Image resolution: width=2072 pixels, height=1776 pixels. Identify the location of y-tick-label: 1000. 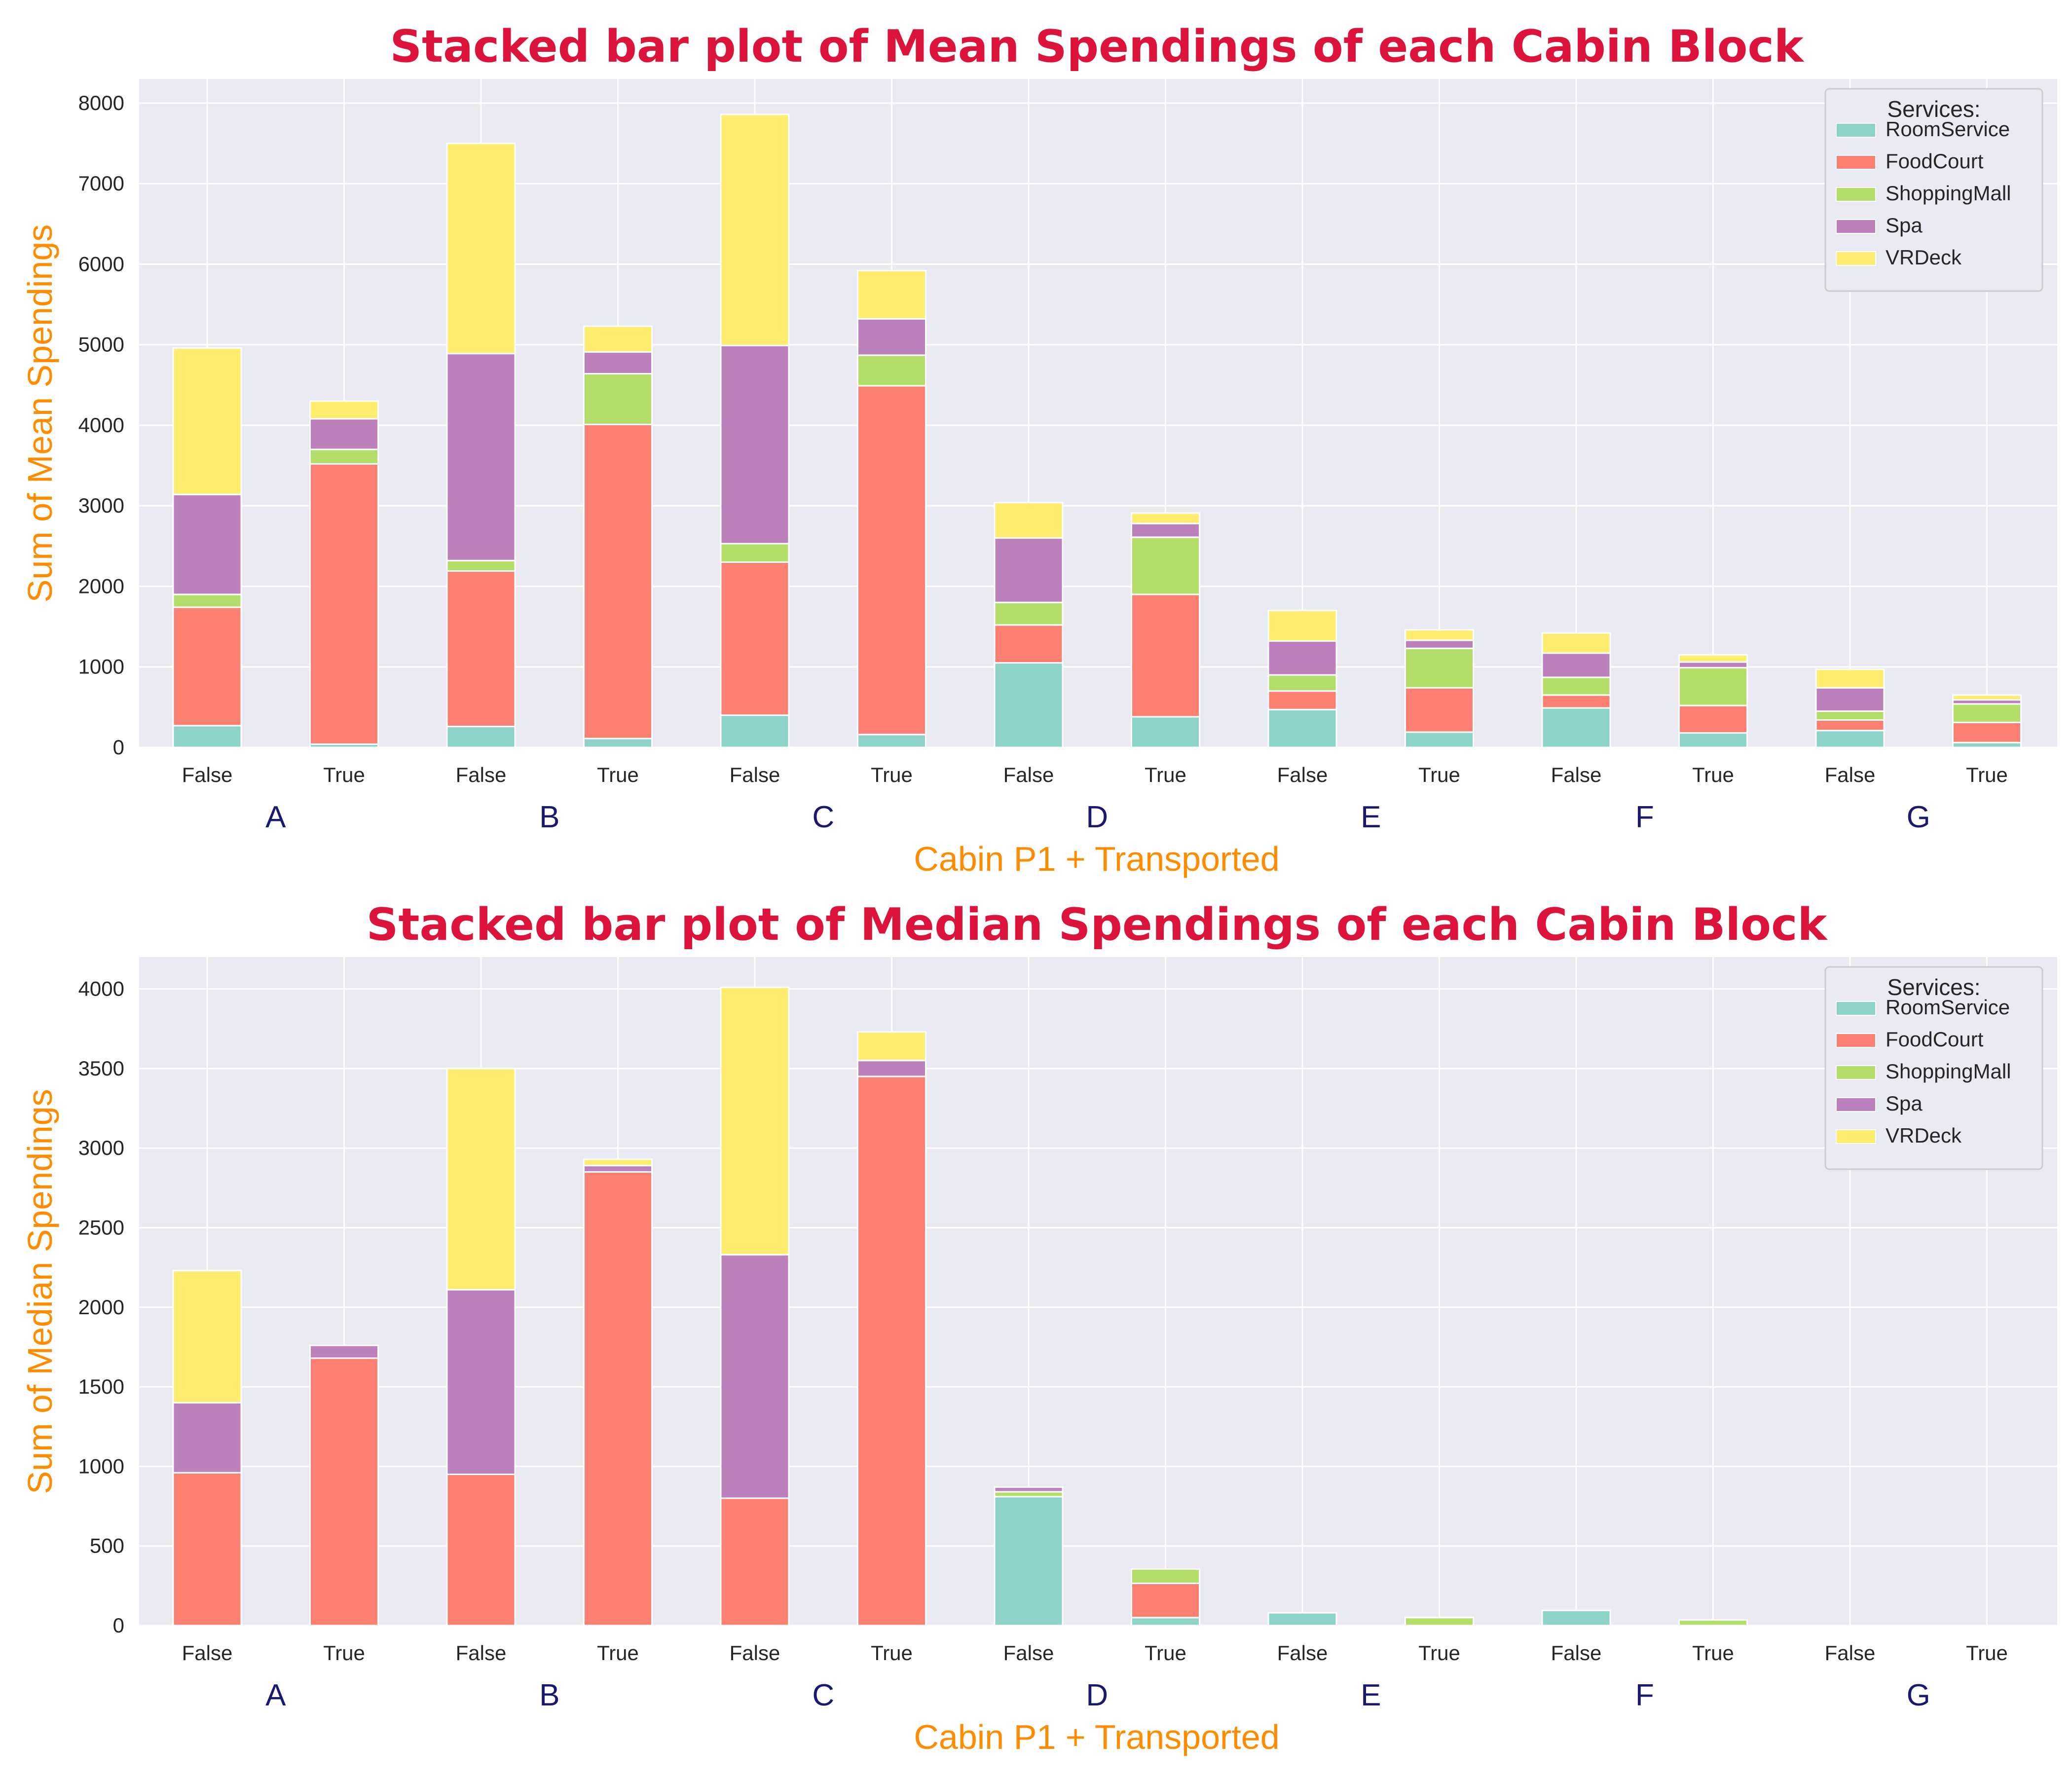
(101, 1466).